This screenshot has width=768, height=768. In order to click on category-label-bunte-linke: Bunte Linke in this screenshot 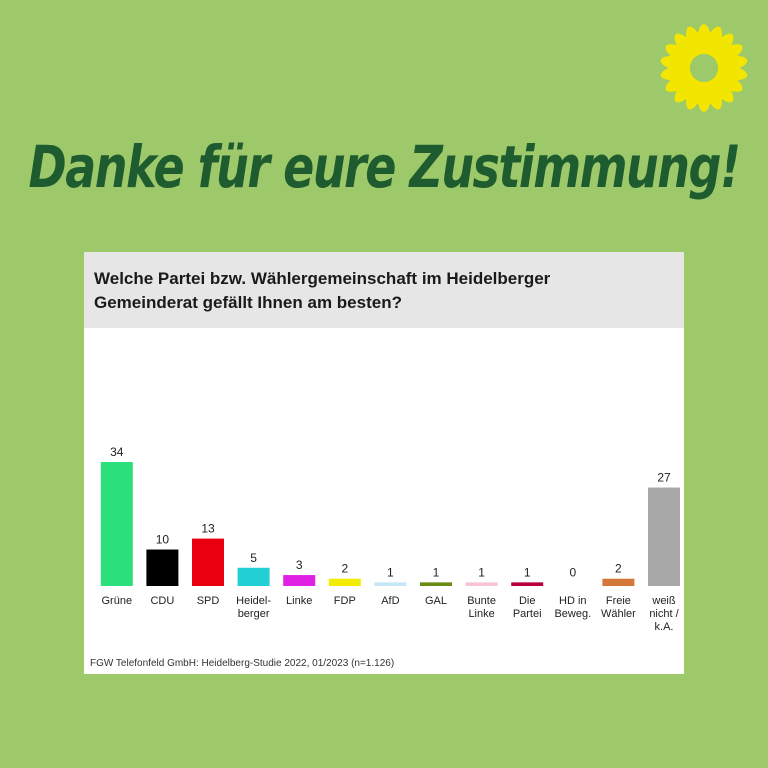, I will do `click(481, 607)`.